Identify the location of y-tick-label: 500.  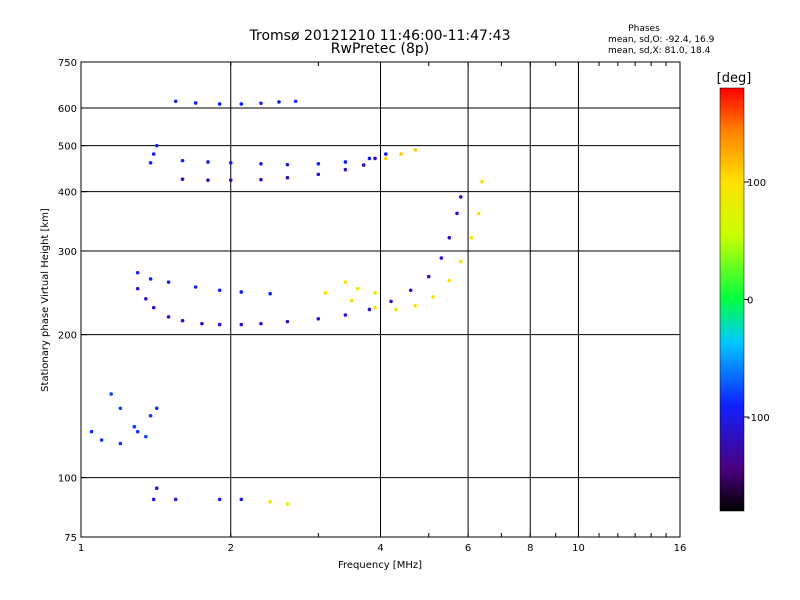
(67, 147).